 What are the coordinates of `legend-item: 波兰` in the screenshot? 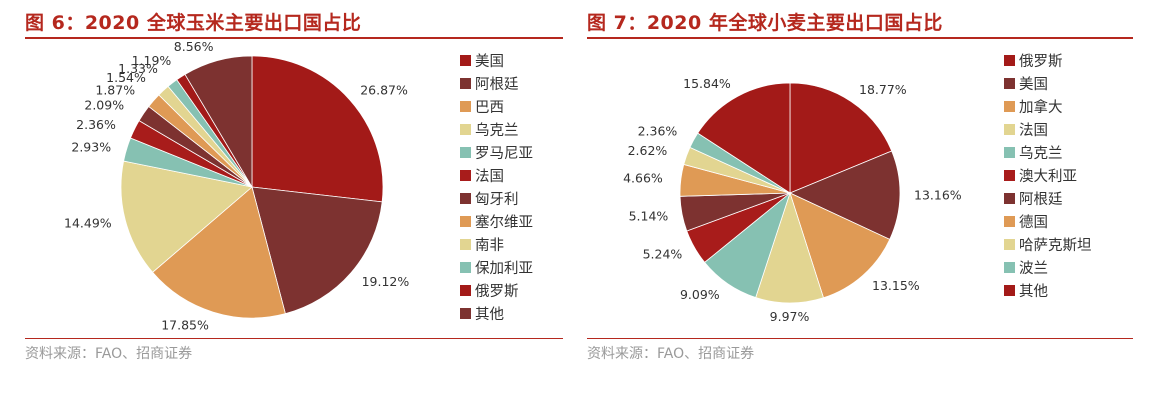 It's located at (1048, 267).